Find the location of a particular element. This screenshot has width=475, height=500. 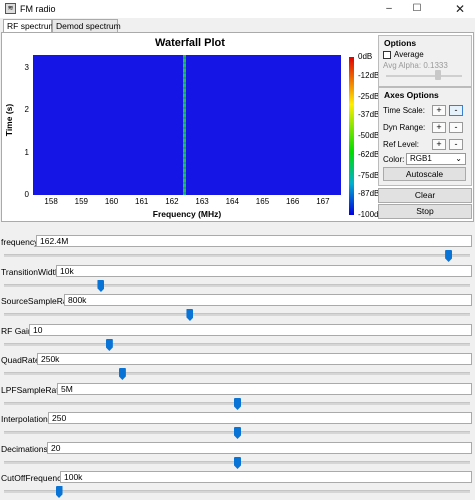

title-bar: ≋ FM radio – ☐ ✕ is located at coordinates (237, 9).